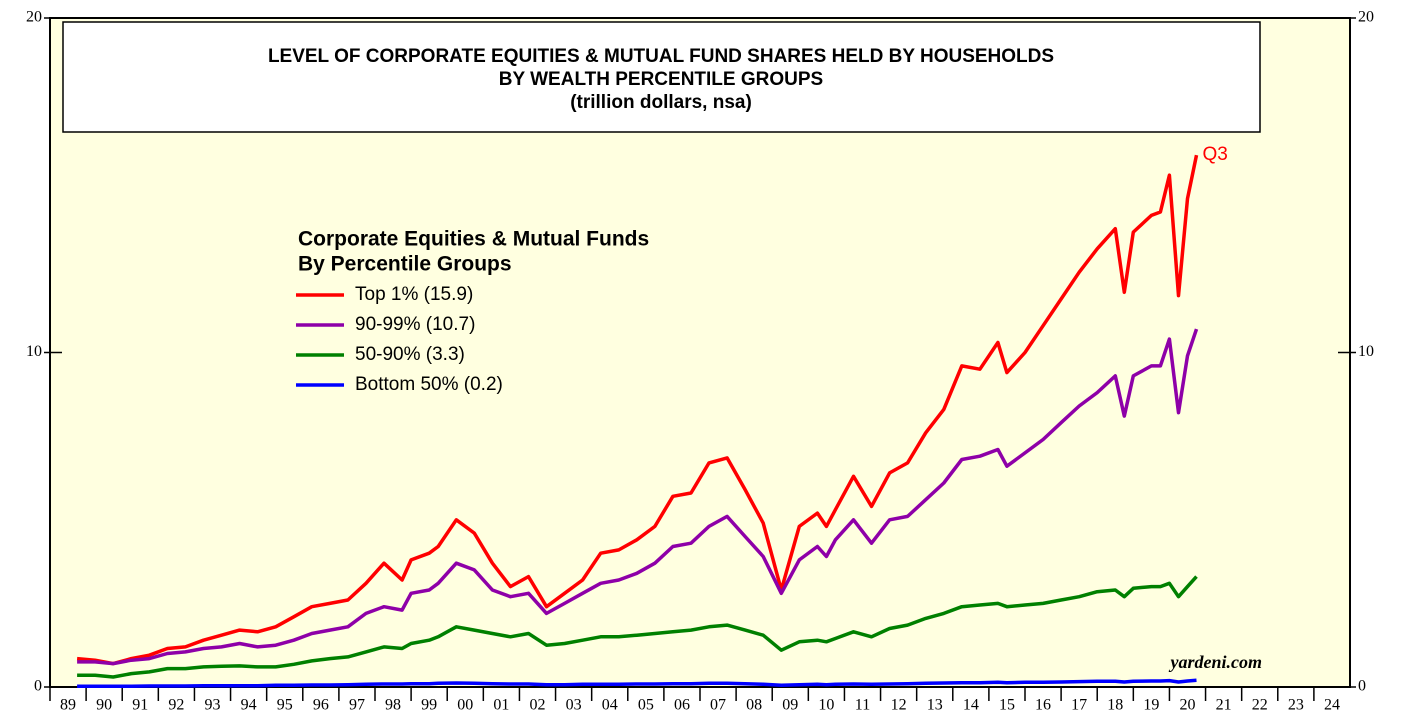 Image resolution: width=1407 pixels, height=719 pixels. I want to click on x-tick-label: 11, so click(862, 705).